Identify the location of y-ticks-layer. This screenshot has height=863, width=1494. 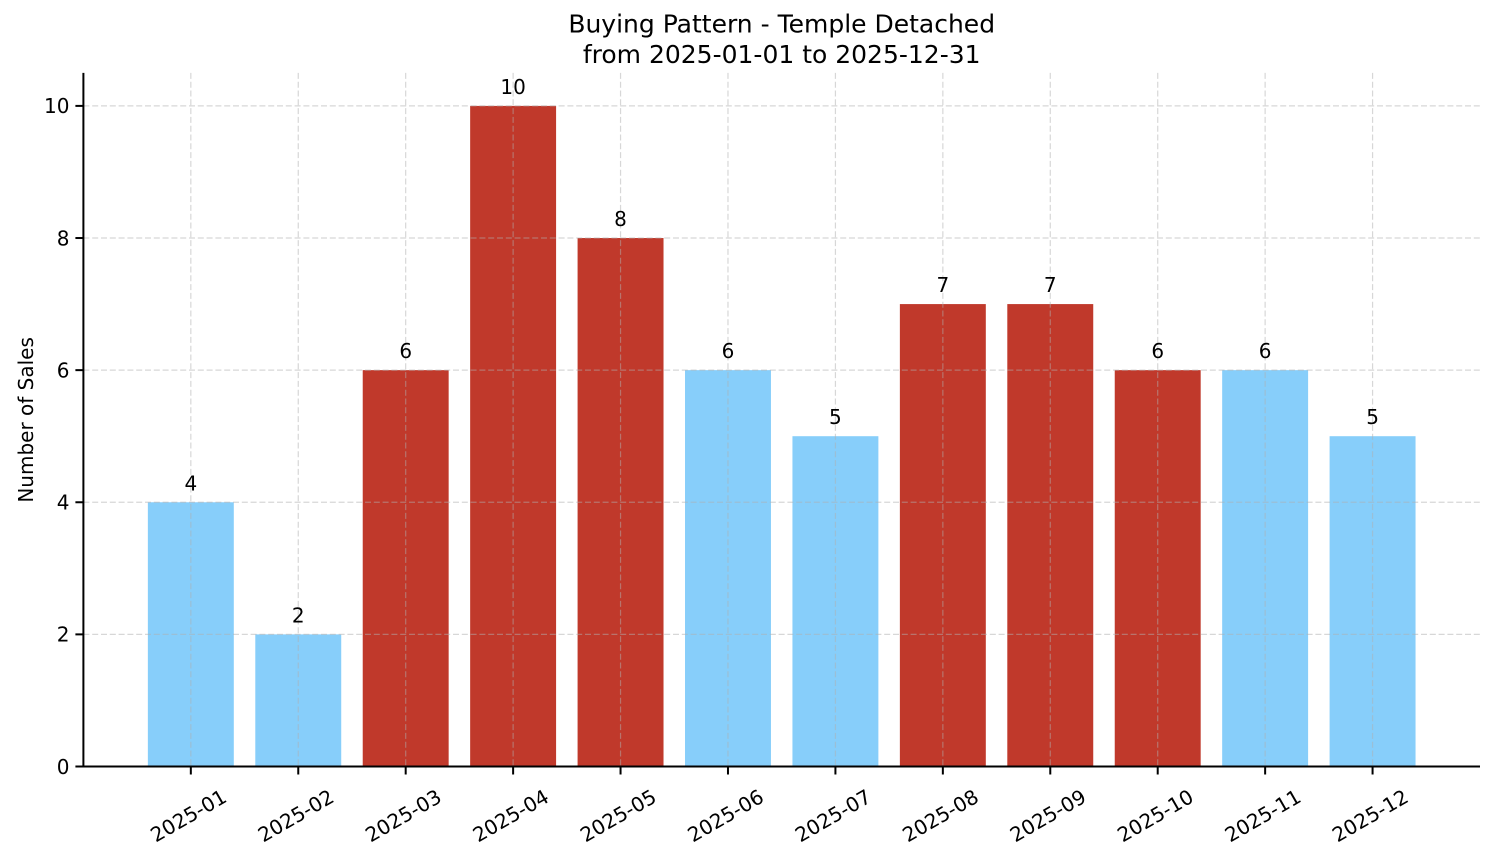
(79, 436).